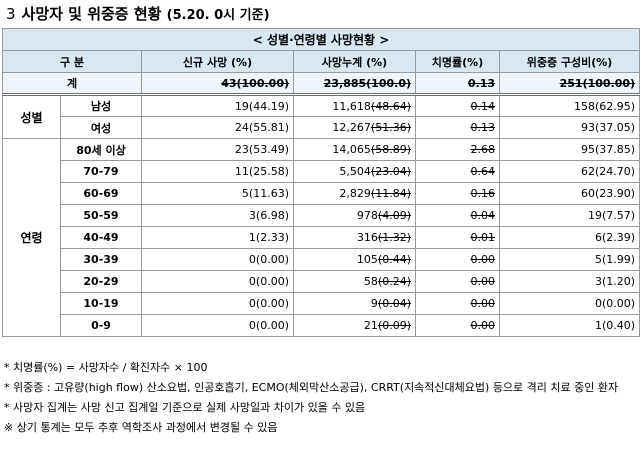  Describe the element at coordinates (241, 171) in the screenshot. I see `new-deaths-count: 11` at that location.